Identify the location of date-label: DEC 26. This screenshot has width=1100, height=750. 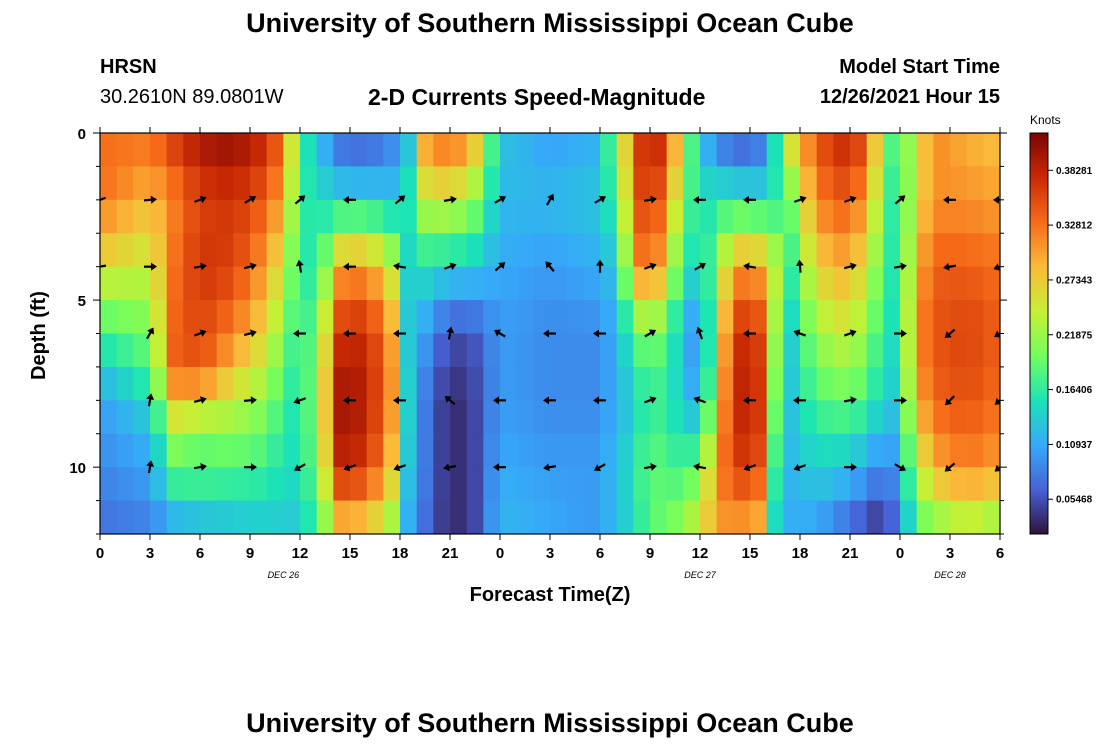
(284, 575).